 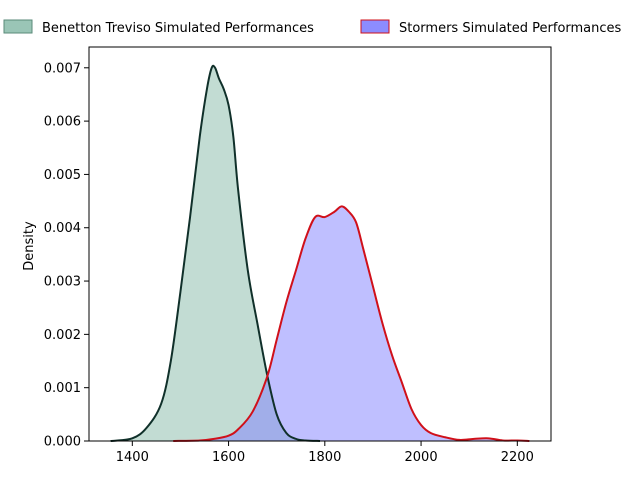 What do you see at coordinates (29, 246) in the screenshot?
I see `y-axis-label: Density` at bounding box center [29, 246].